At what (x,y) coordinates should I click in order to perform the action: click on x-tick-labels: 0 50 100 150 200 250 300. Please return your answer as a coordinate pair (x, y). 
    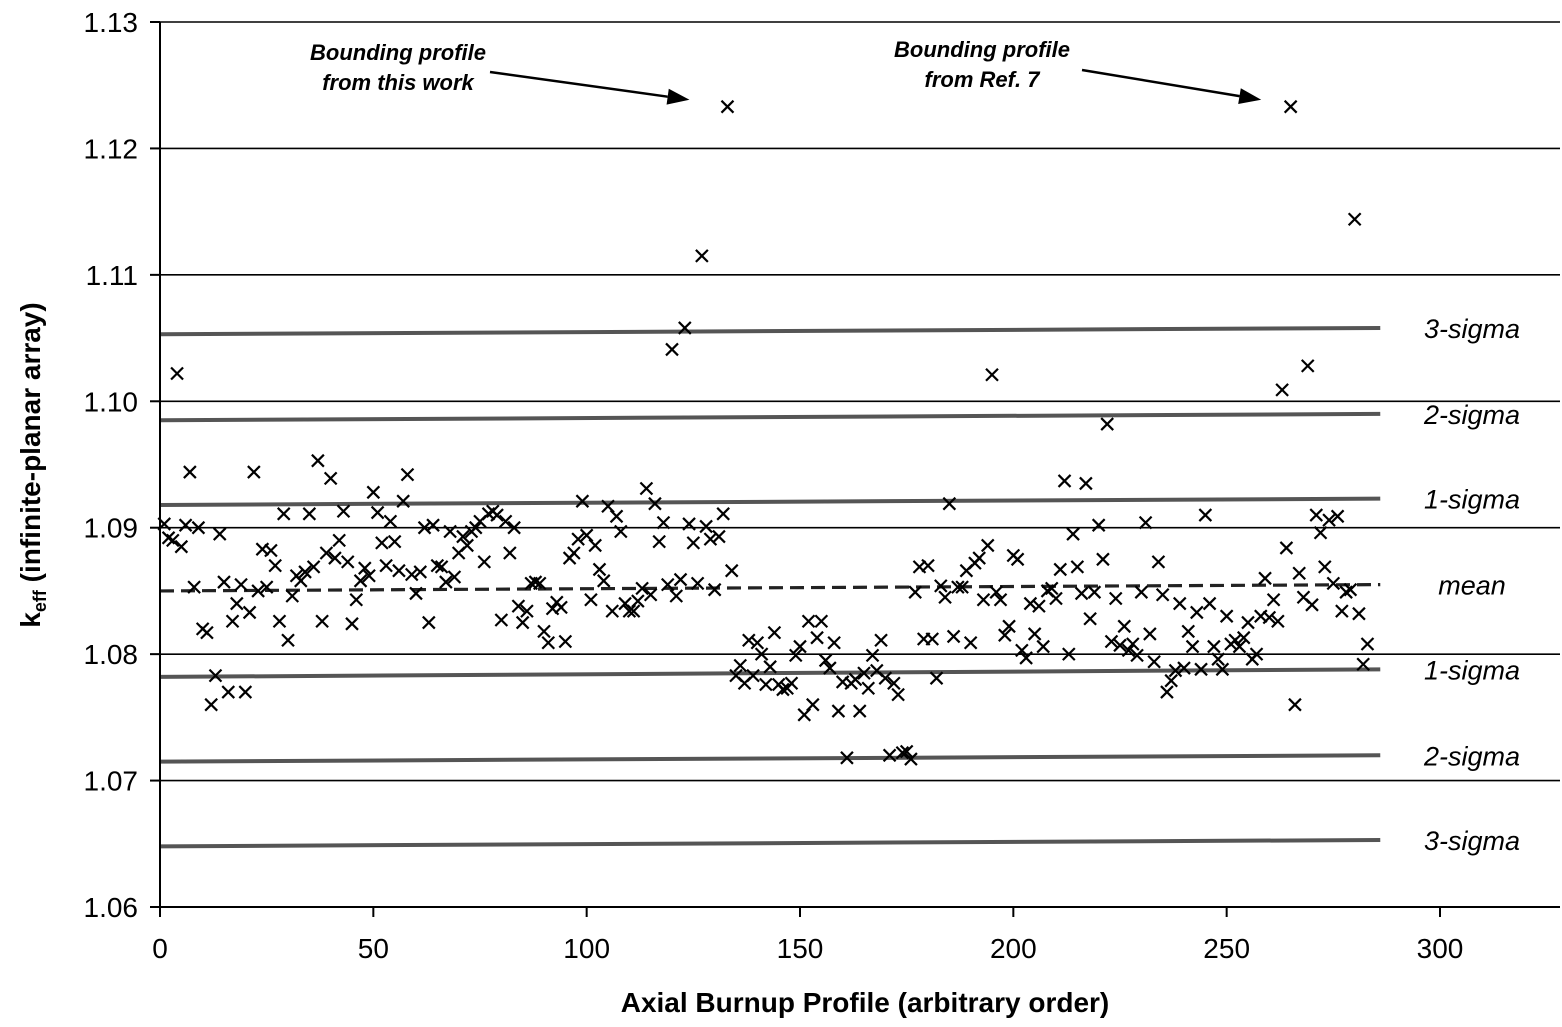
    Looking at the image, I should click on (807, 948).